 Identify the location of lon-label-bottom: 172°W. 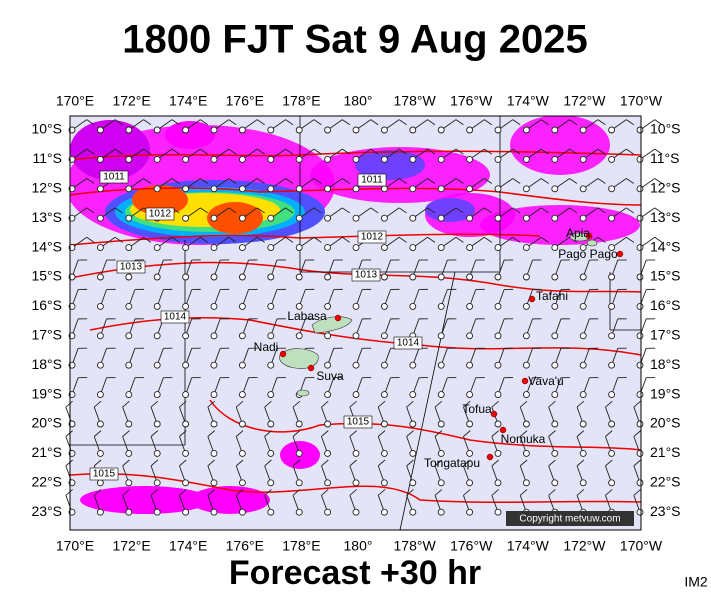
(584, 546).